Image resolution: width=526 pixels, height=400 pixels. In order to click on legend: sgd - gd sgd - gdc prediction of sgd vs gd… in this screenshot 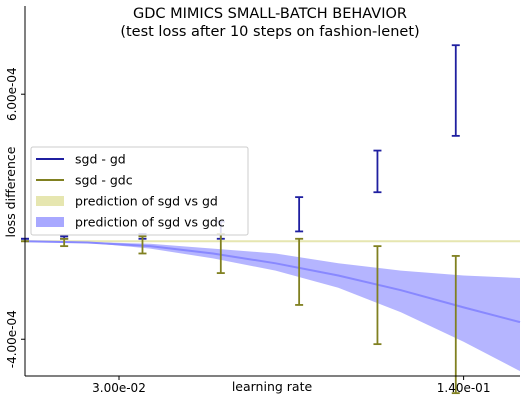, I will do `click(139, 191)`.